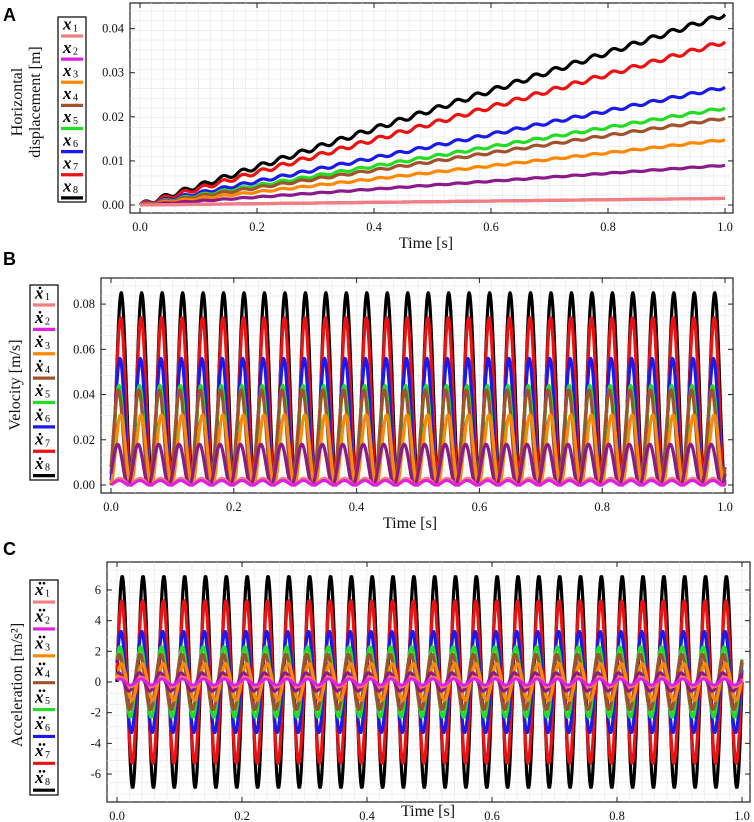 Image resolution: width=754 pixels, height=822 pixels. Describe the element at coordinates (84, 349) in the screenshot. I see `y-tick-label: 0.06` at that location.